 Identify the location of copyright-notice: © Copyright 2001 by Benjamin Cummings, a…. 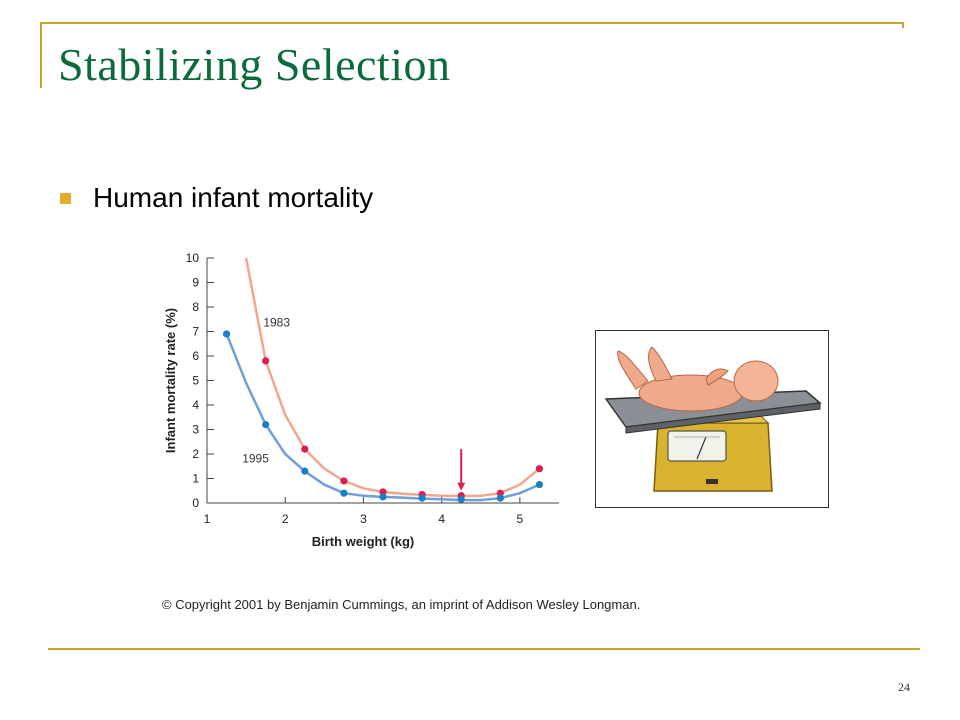
(401, 604).